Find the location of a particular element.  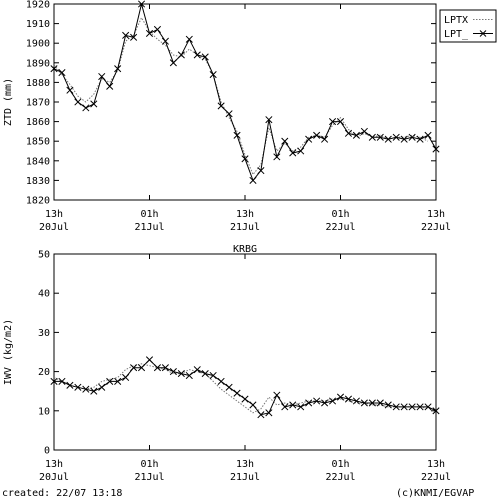

y-tick-label: 0 is located at coordinates (47, 451).